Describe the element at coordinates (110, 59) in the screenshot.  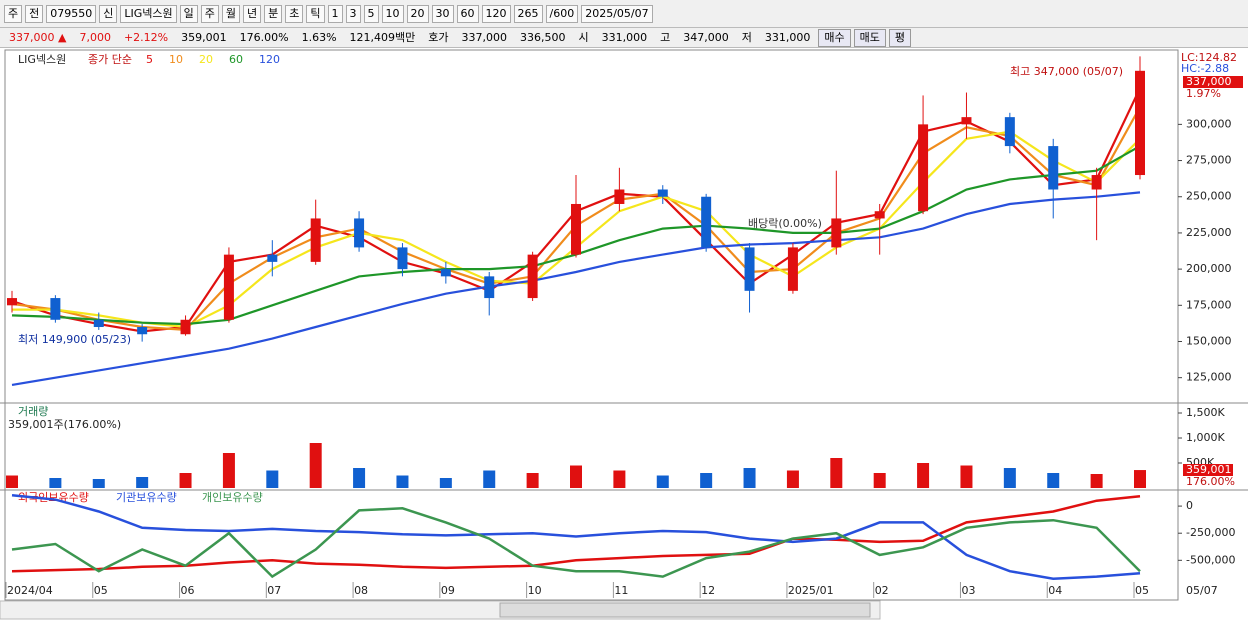
I see `legend-title: 종가 단순` at that location.